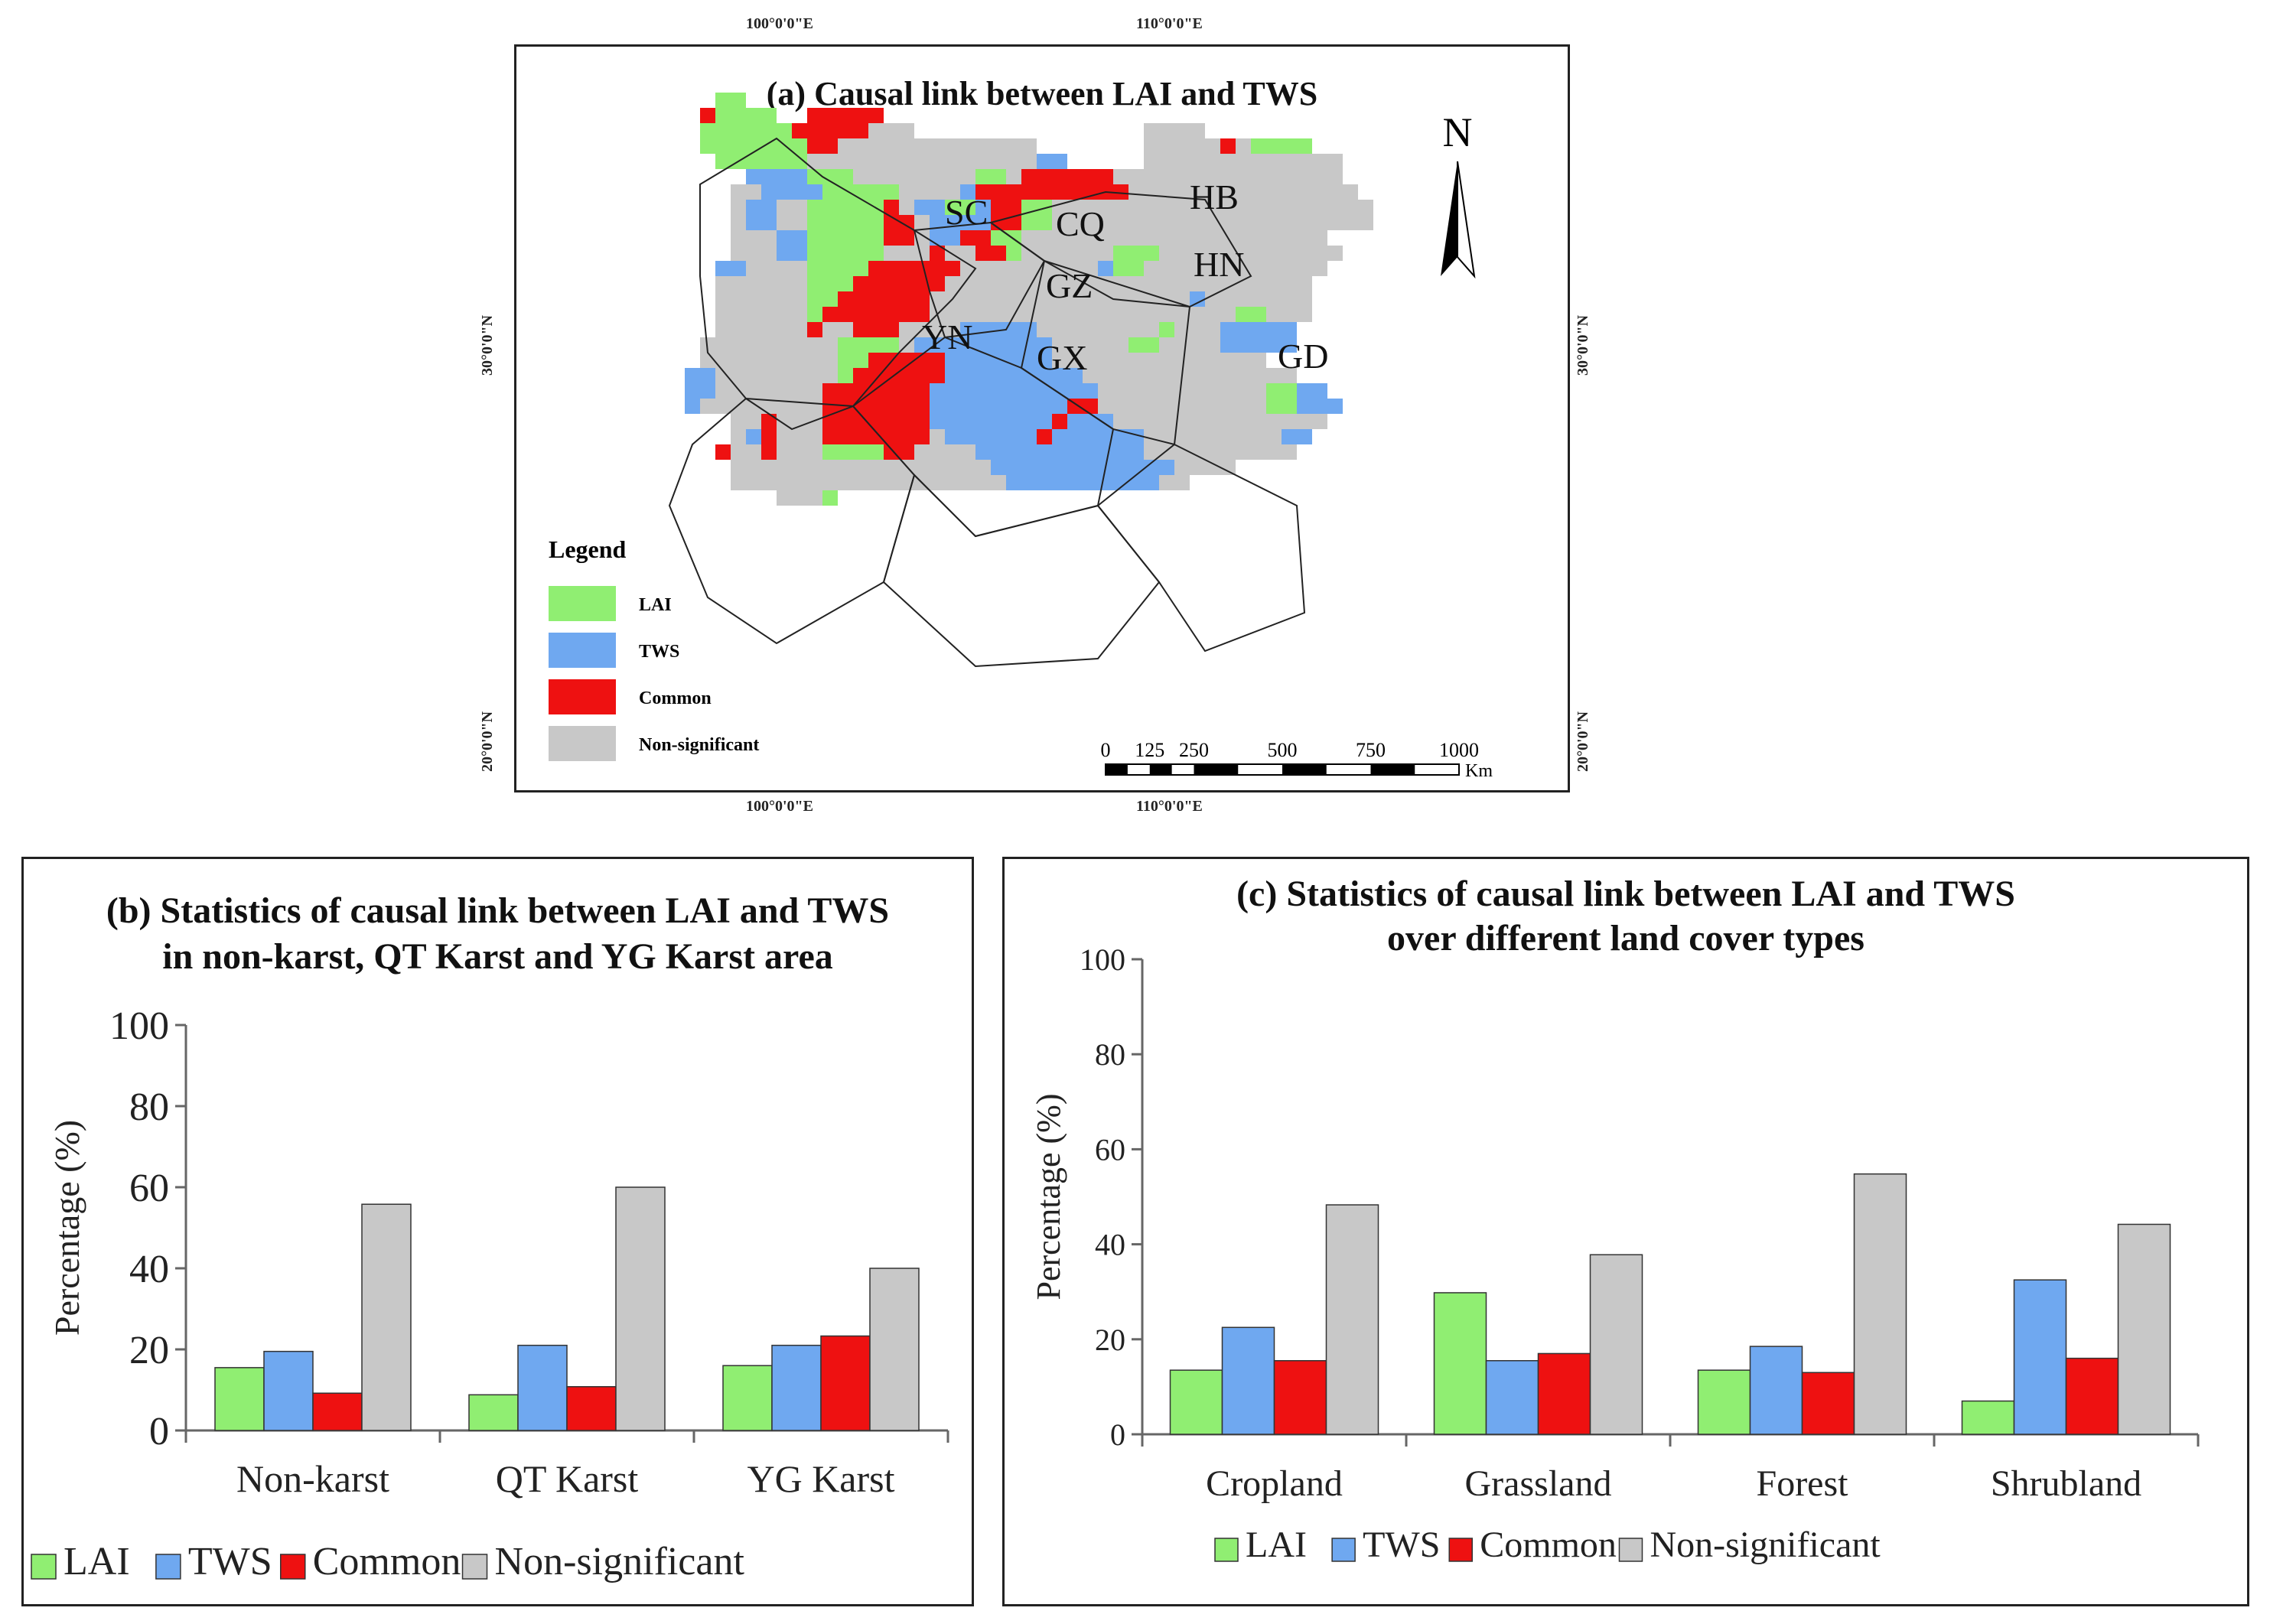  Describe the element at coordinates (1194, 750) in the screenshot. I see `scale-tick-label: 250` at that location.